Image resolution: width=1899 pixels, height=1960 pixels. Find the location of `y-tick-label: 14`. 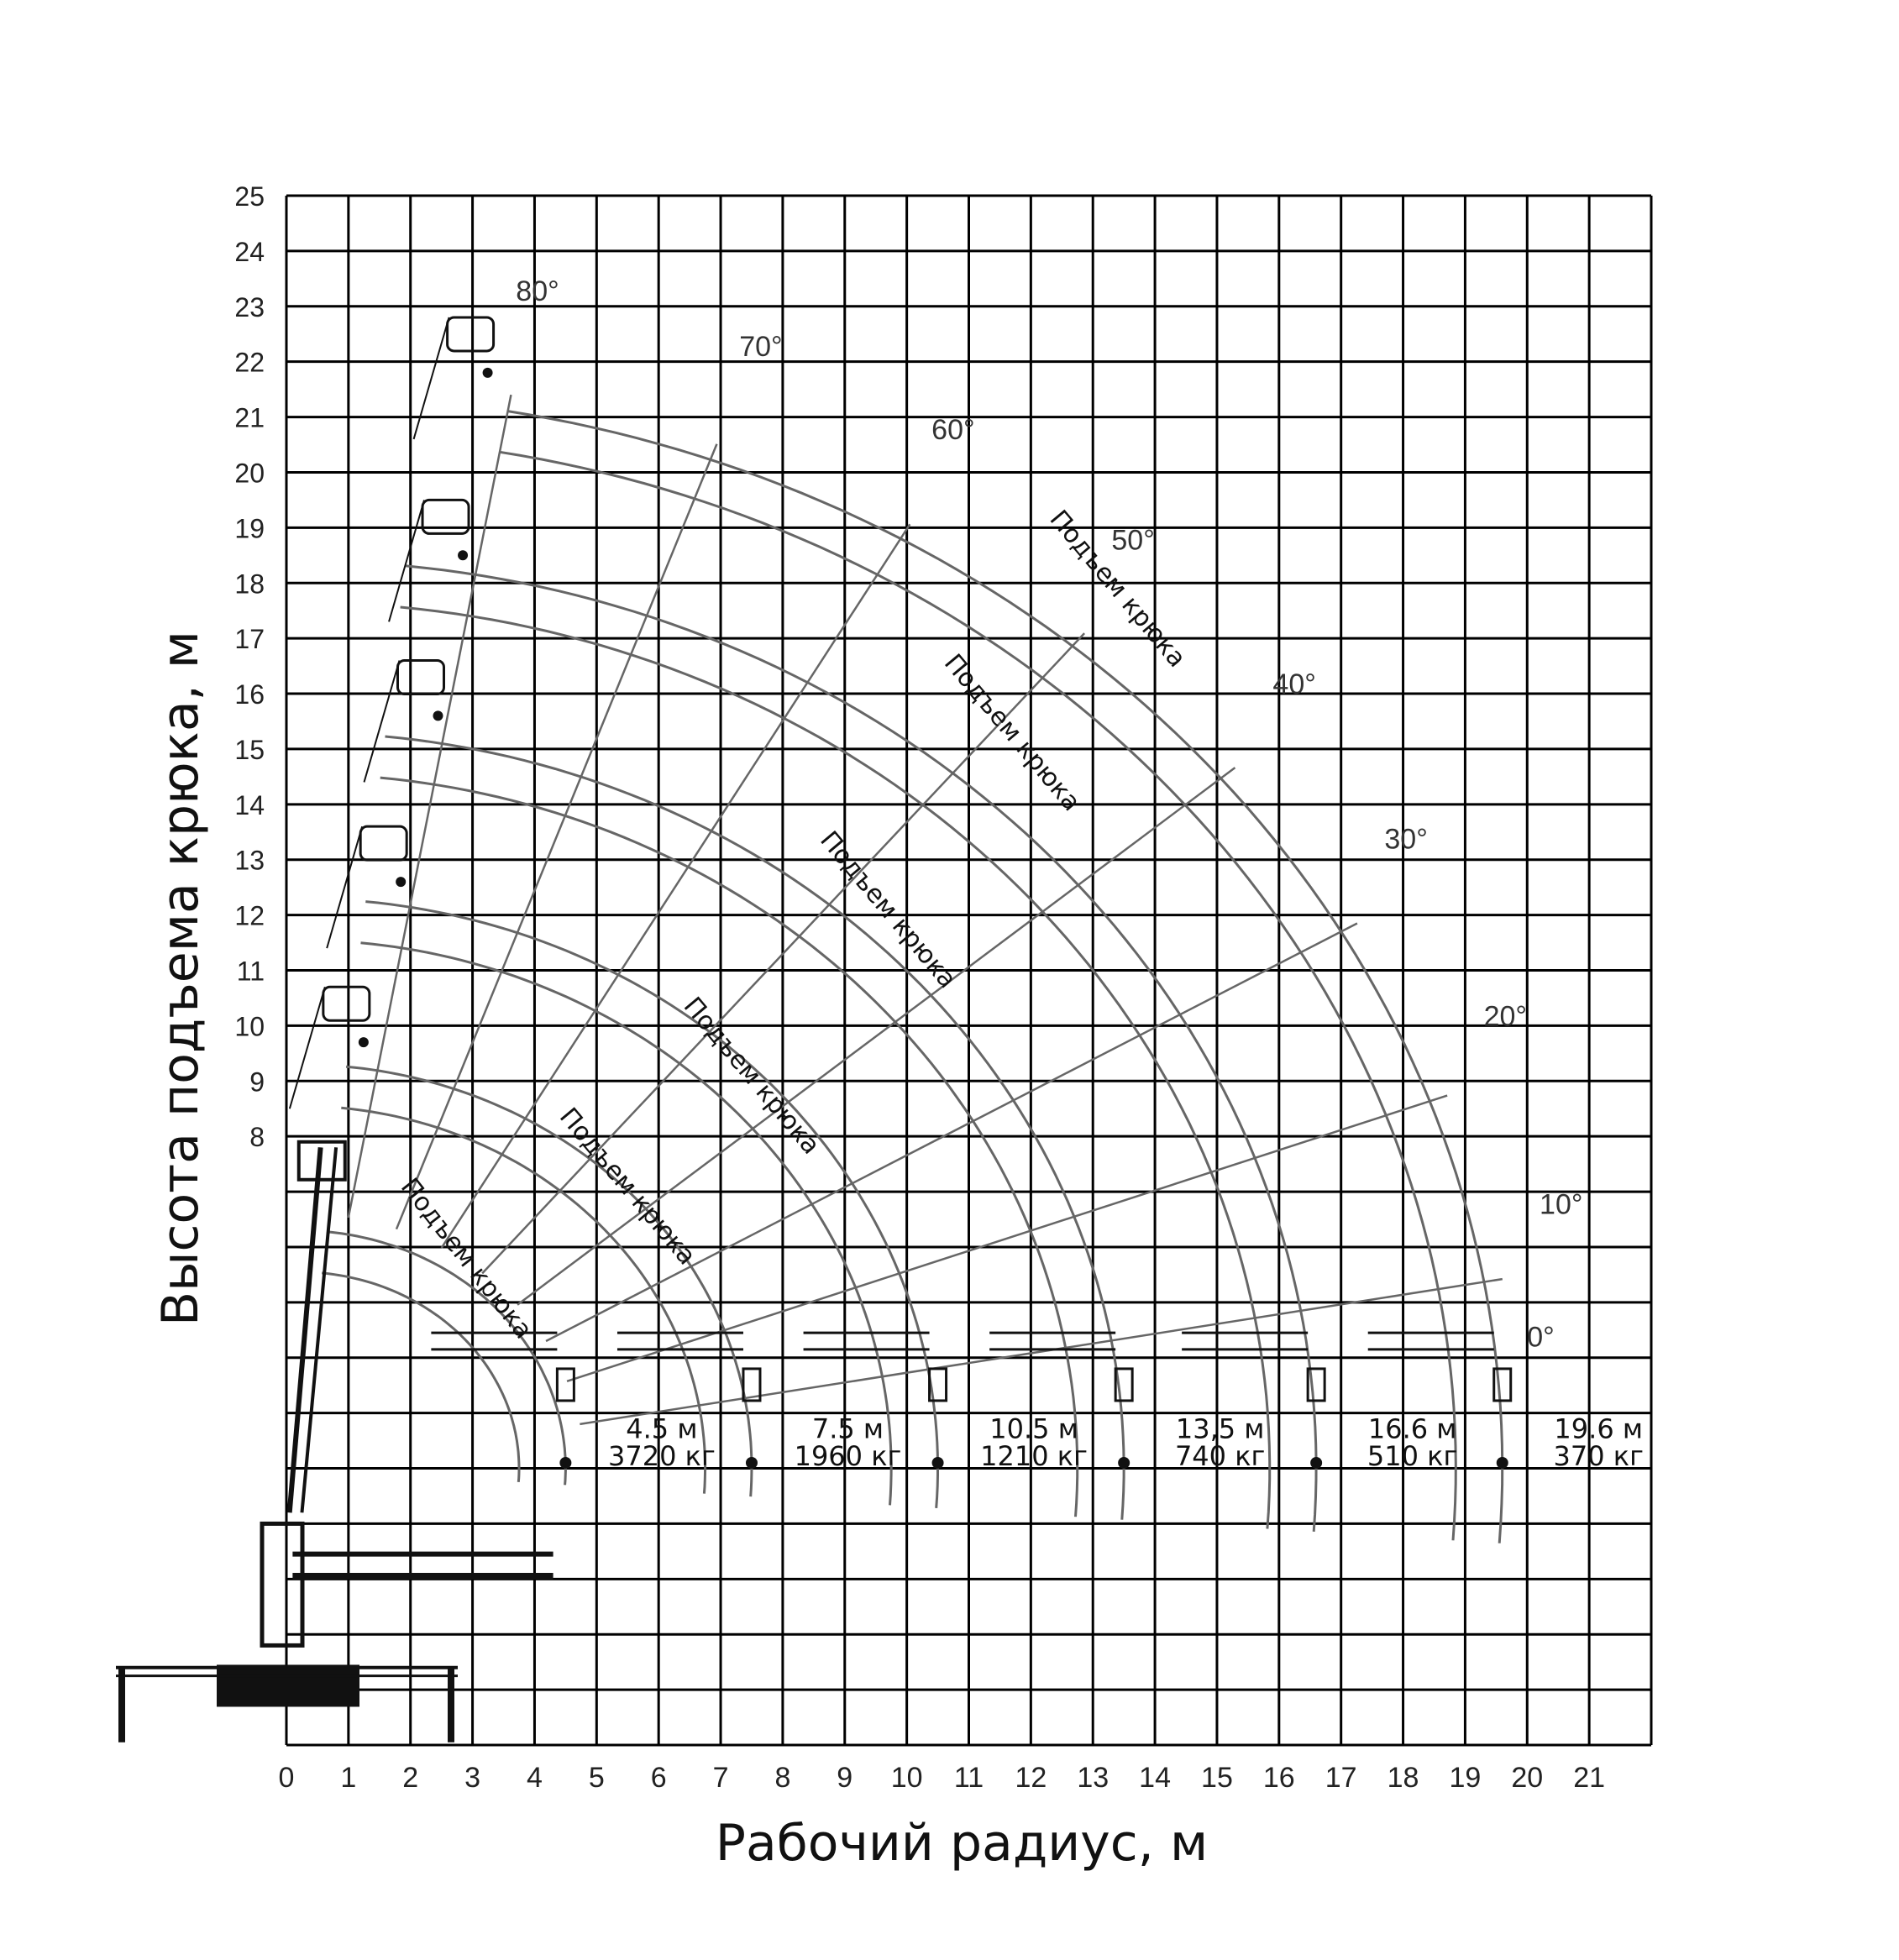

y-tick-label: 14 is located at coordinates (249, 805).